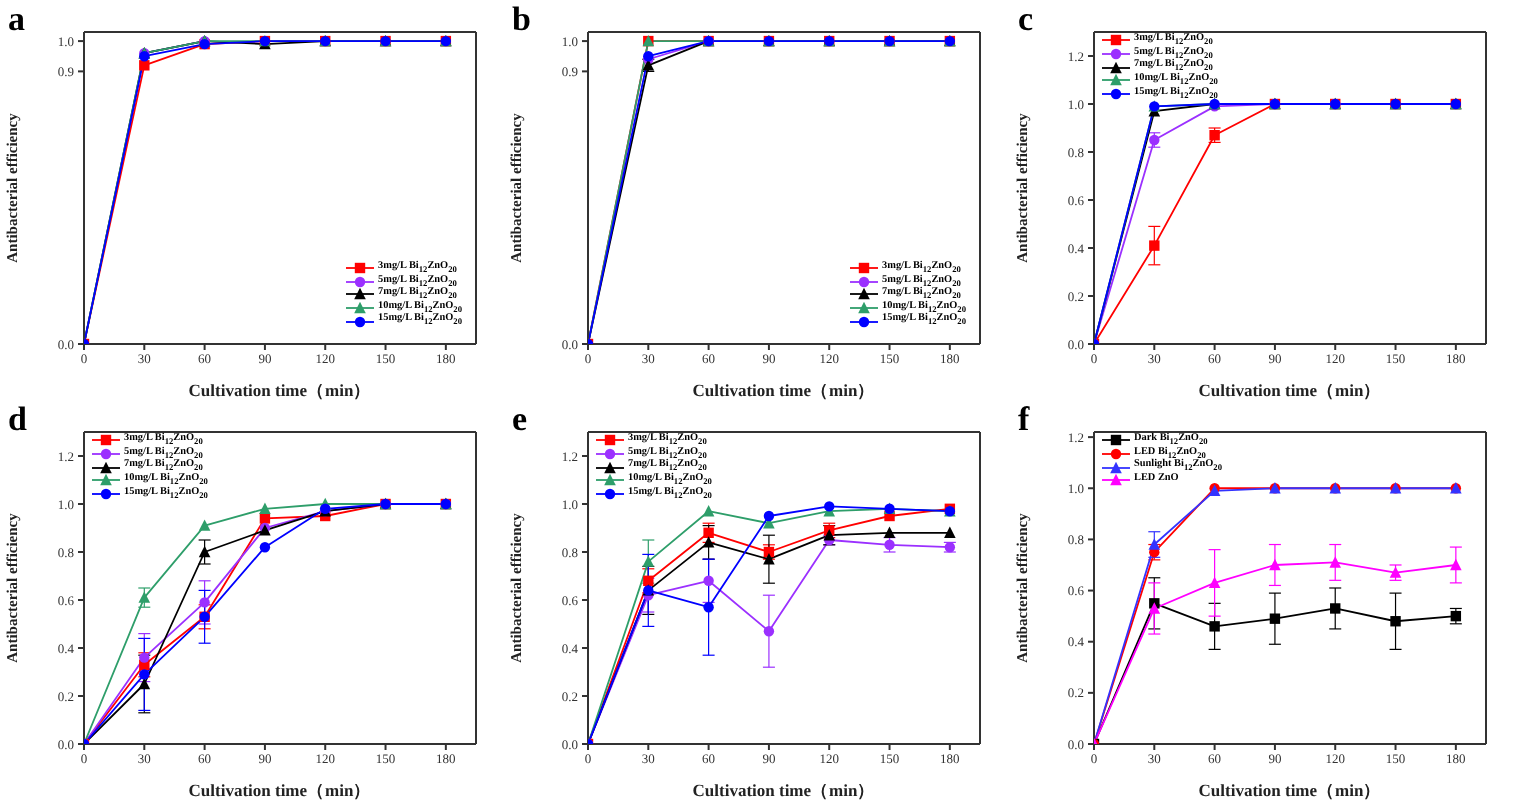 This screenshot has width=1522, height=802. Describe the element at coordinates (521, 20) in the screenshot. I see `chart-title: b` at that location.